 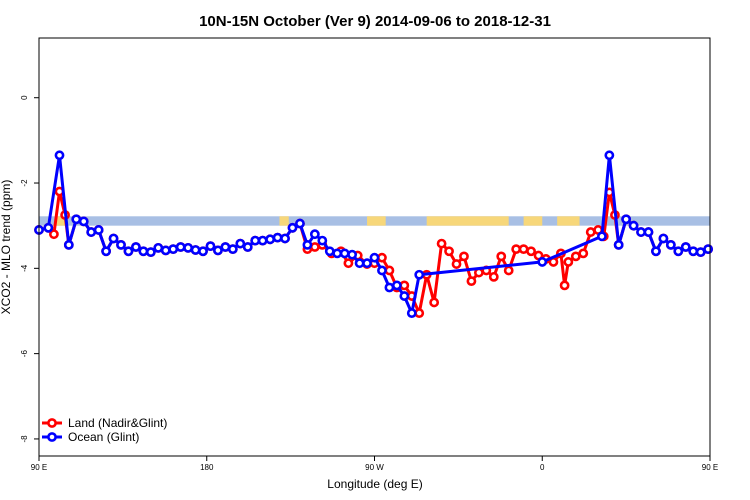 What do you see at coordinates (24, 183) in the screenshot?
I see `y-tick-label: -2` at bounding box center [24, 183].